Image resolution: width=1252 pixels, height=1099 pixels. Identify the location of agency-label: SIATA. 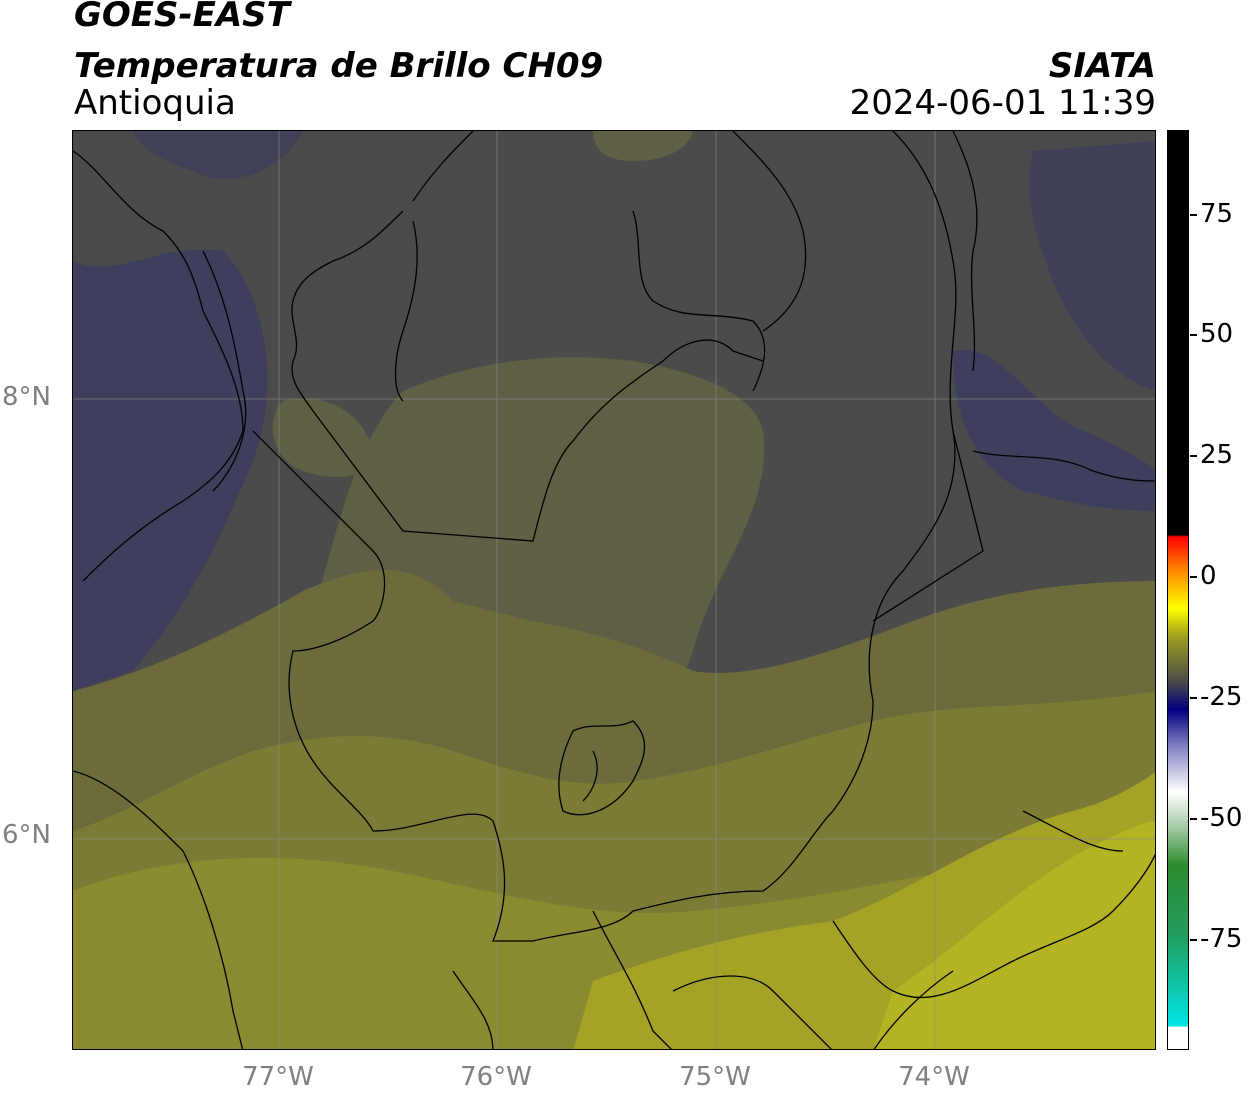
(1102, 66).